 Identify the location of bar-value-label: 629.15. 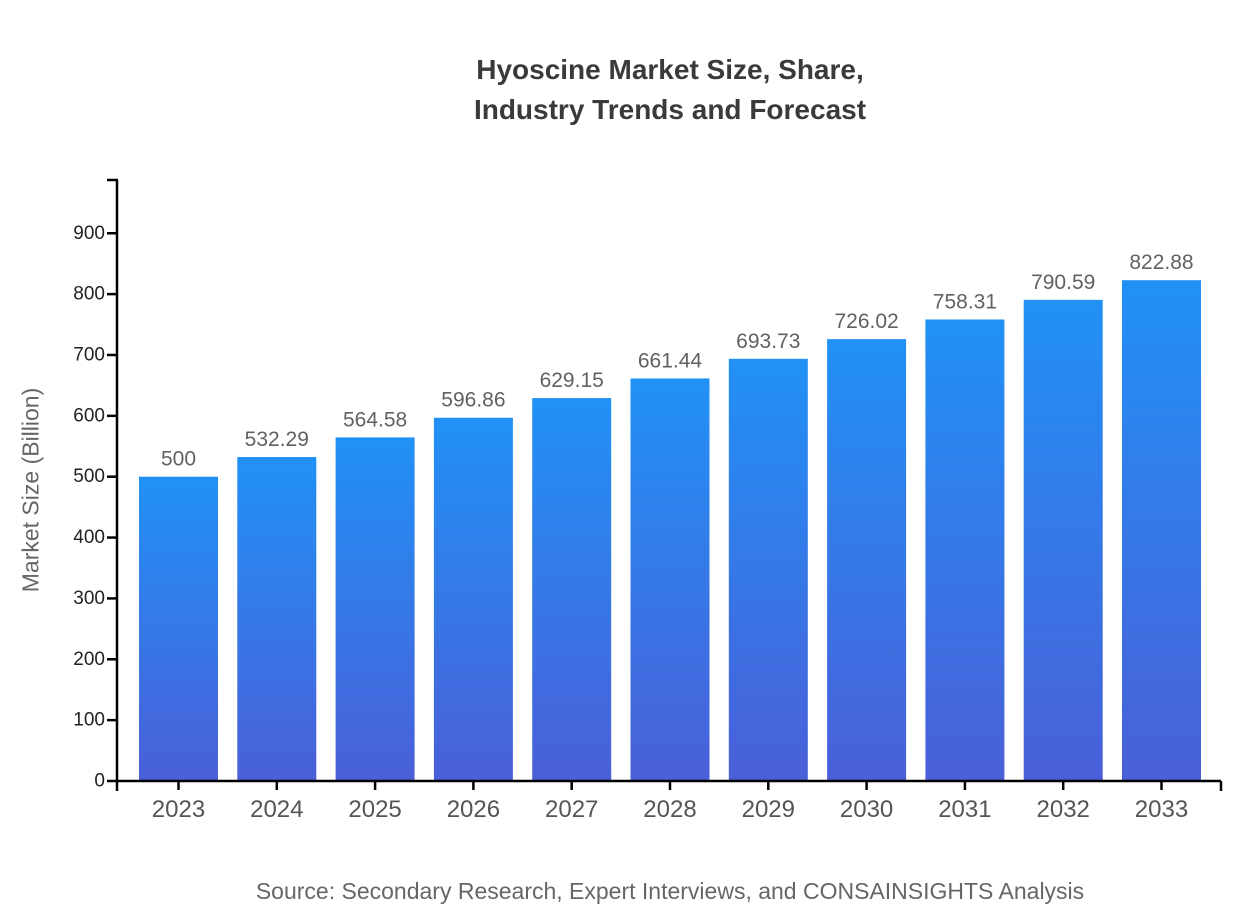
(572, 380).